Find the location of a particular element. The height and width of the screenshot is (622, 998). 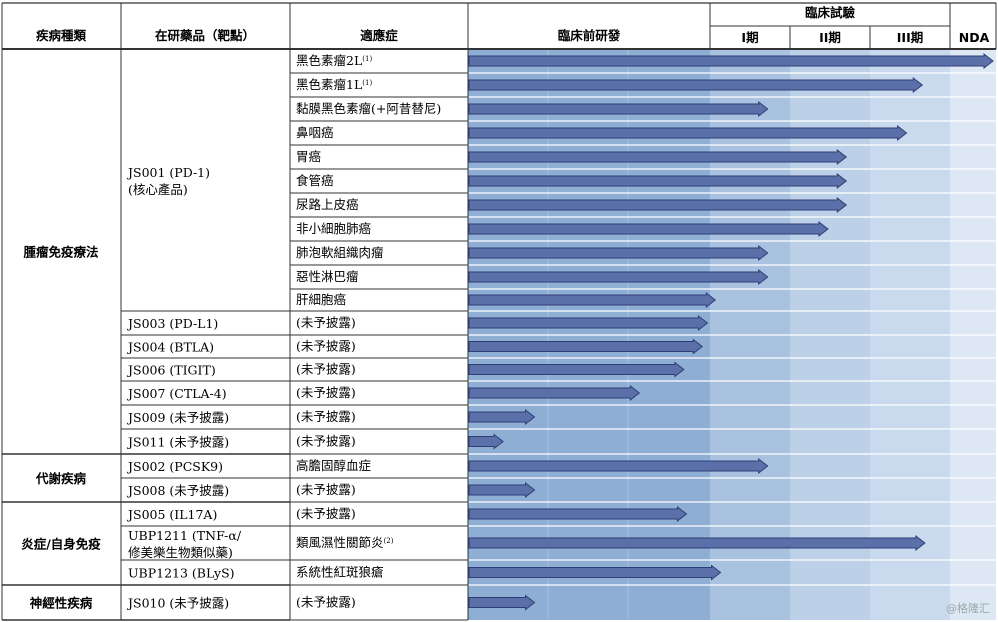

product-label: JS005 (IL17A) is located at coordinates (171, 514).